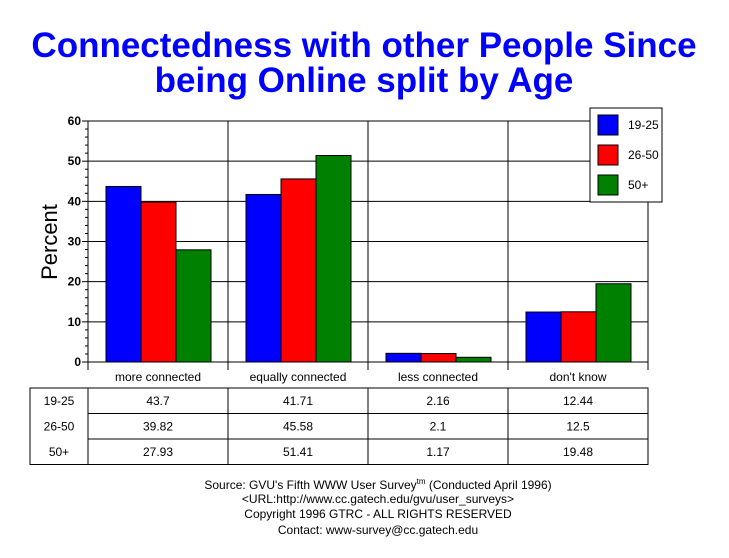  I want to click on bar-50+-3, so click(613, 323).